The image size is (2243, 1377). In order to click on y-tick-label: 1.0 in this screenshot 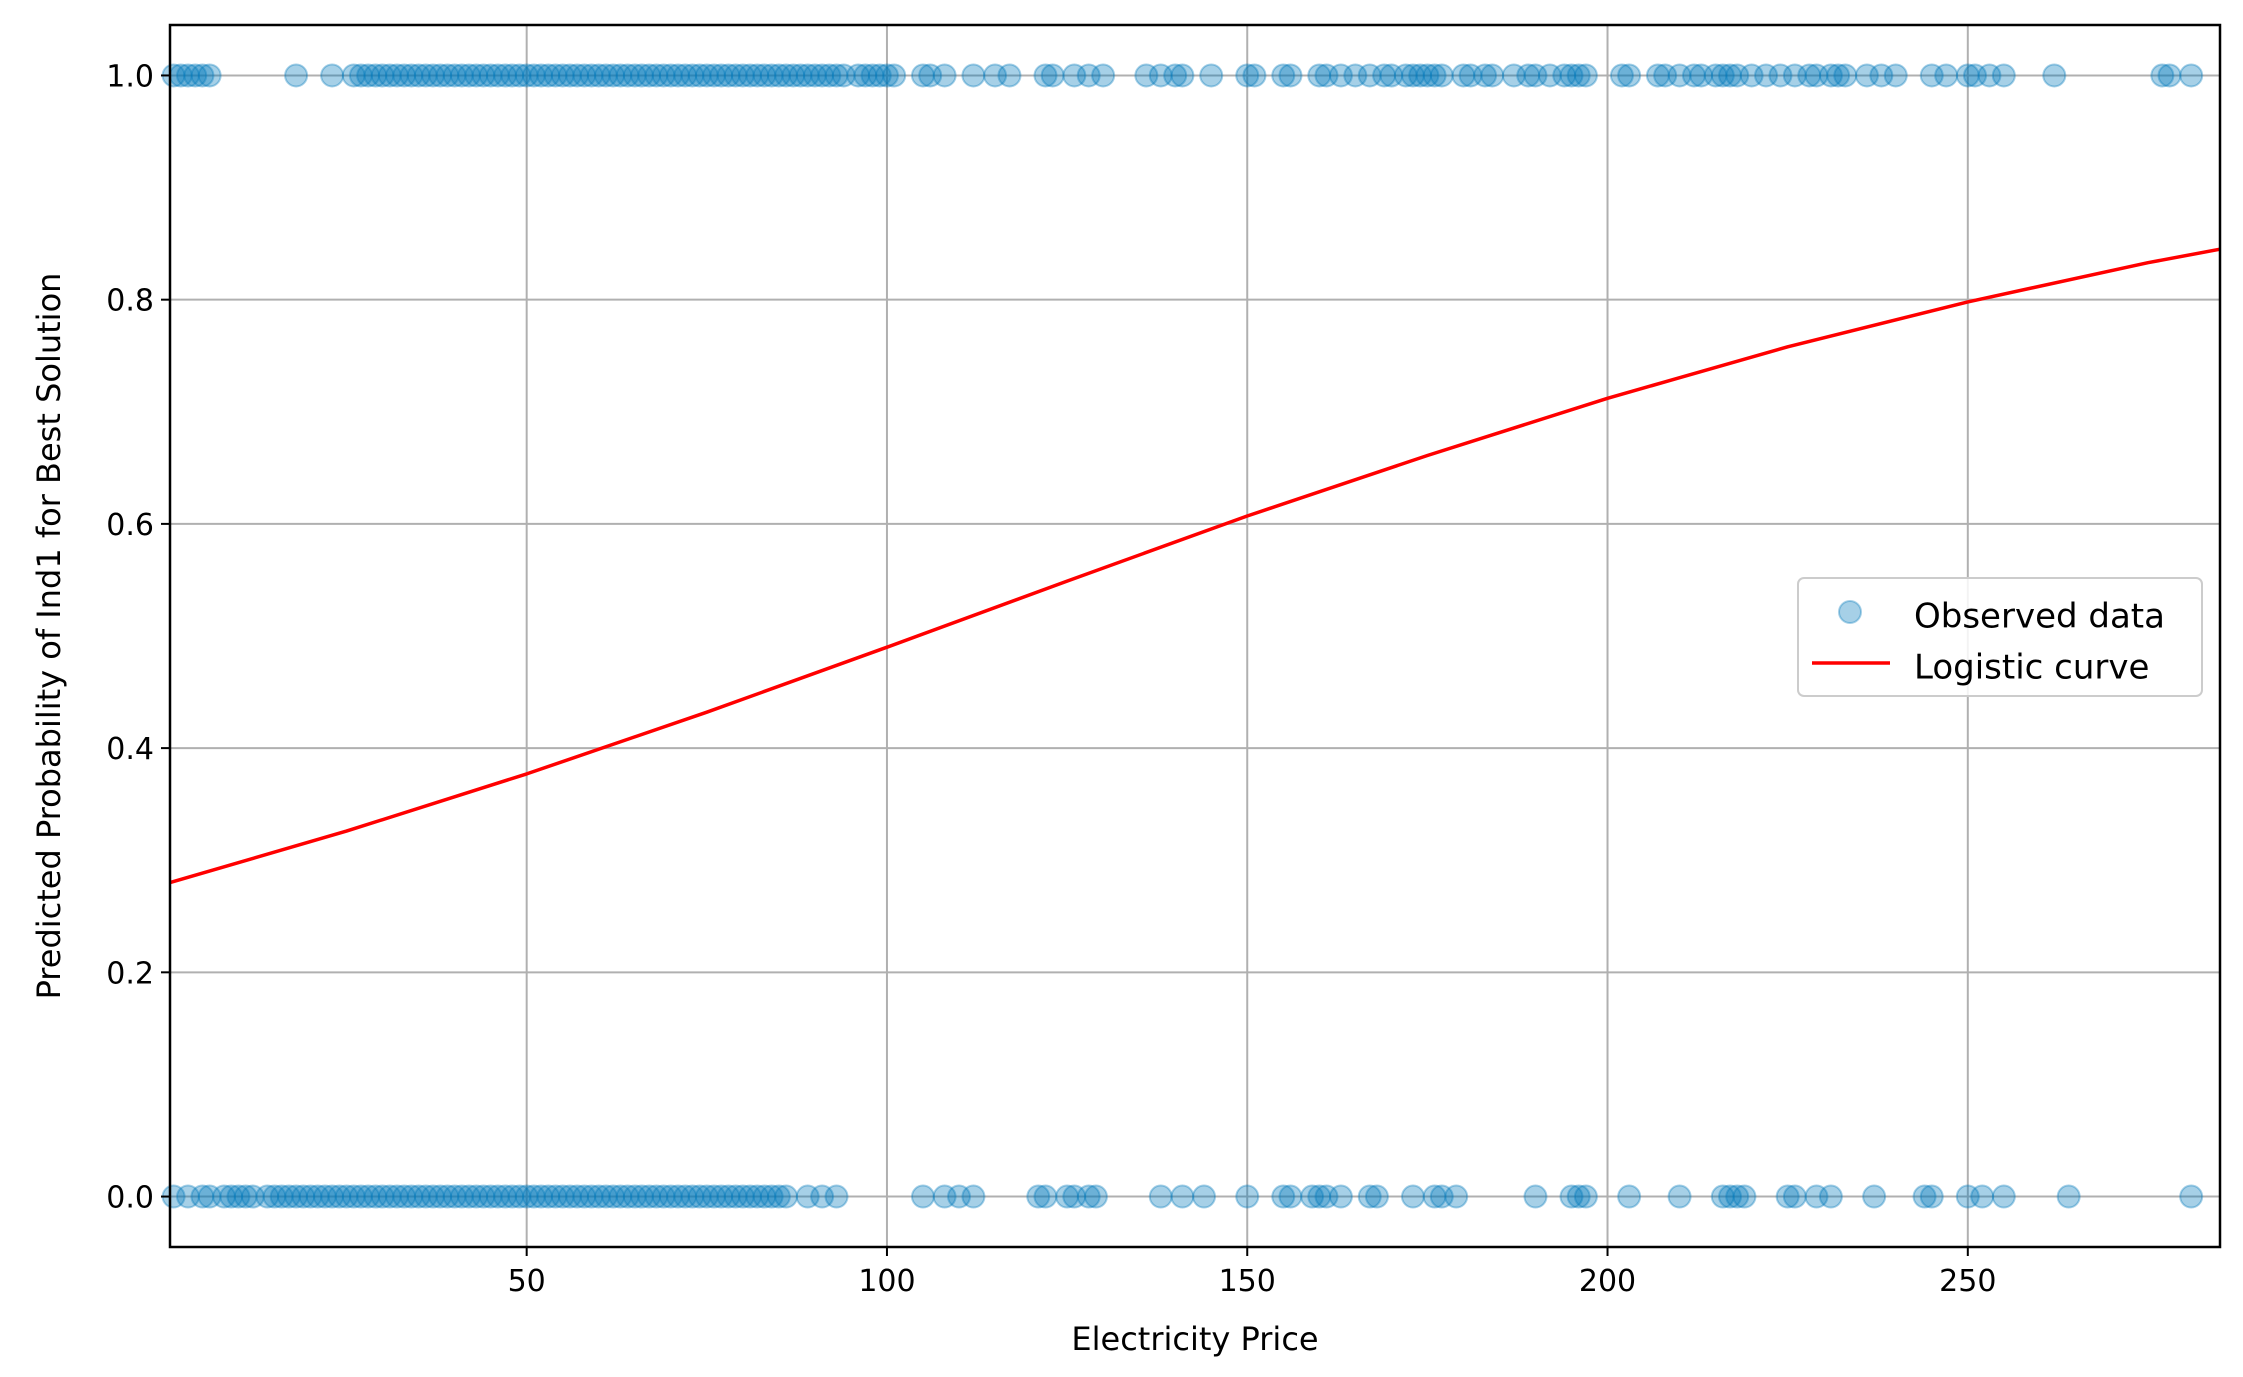, I will do `click(130, 76)`.